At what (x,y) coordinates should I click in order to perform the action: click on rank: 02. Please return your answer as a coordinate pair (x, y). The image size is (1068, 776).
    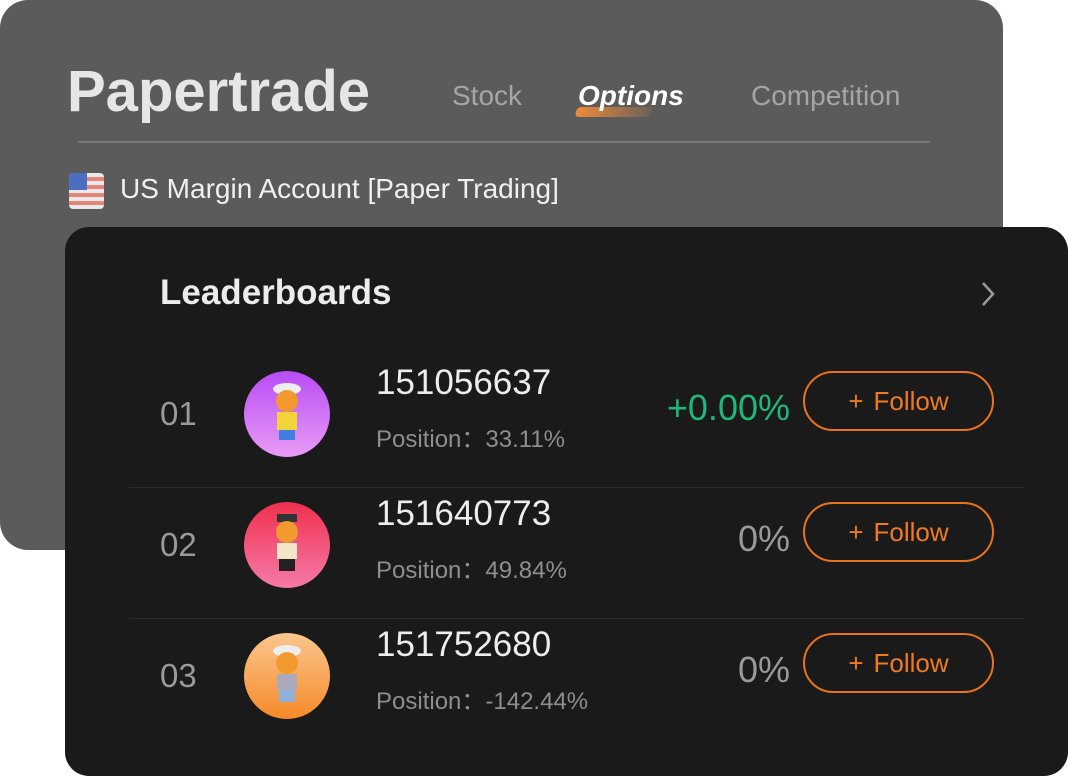
    Looking at the image, I should click on (178, 544).